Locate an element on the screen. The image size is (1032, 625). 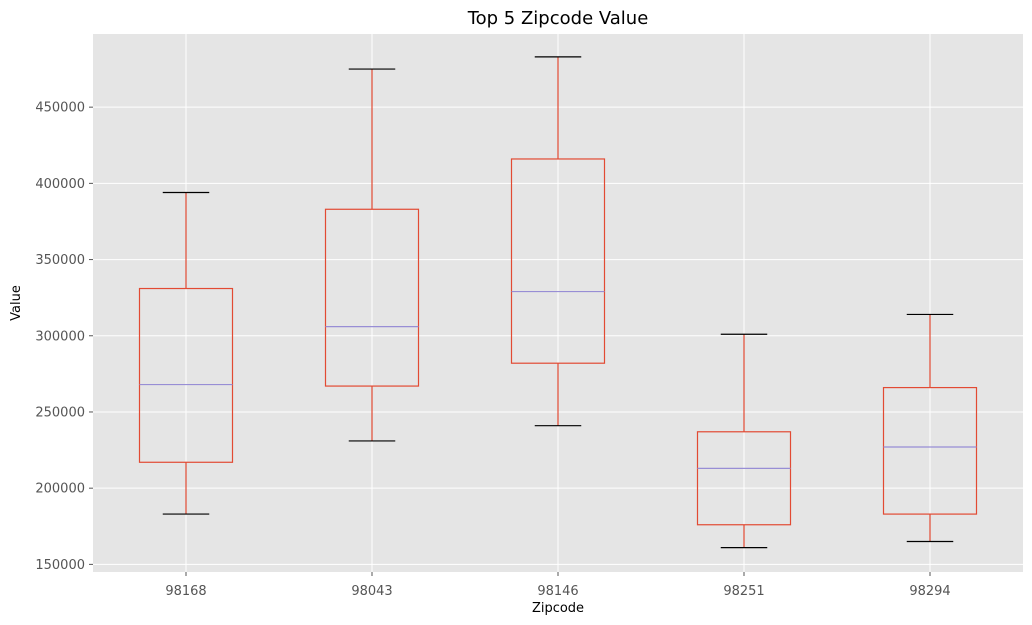
x-tick-labels: 98168 98043 98146 98251 98294 is located at coordinates (558, 585).